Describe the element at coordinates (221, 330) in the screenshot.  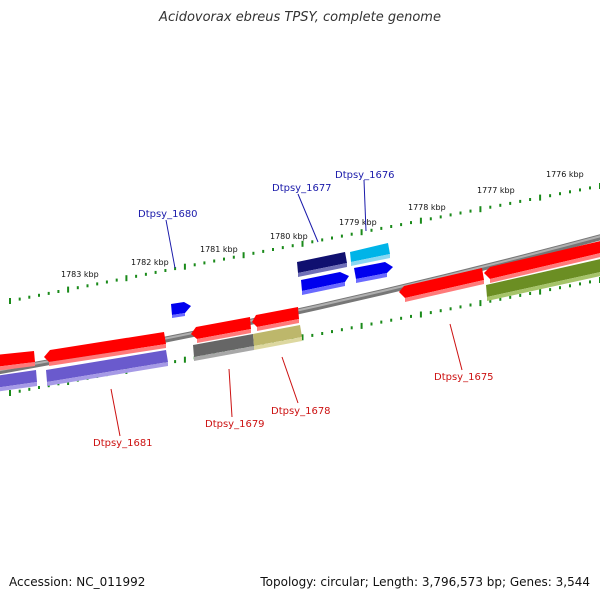
I see `gene-feature-dtpsy-1679-red` at that location.